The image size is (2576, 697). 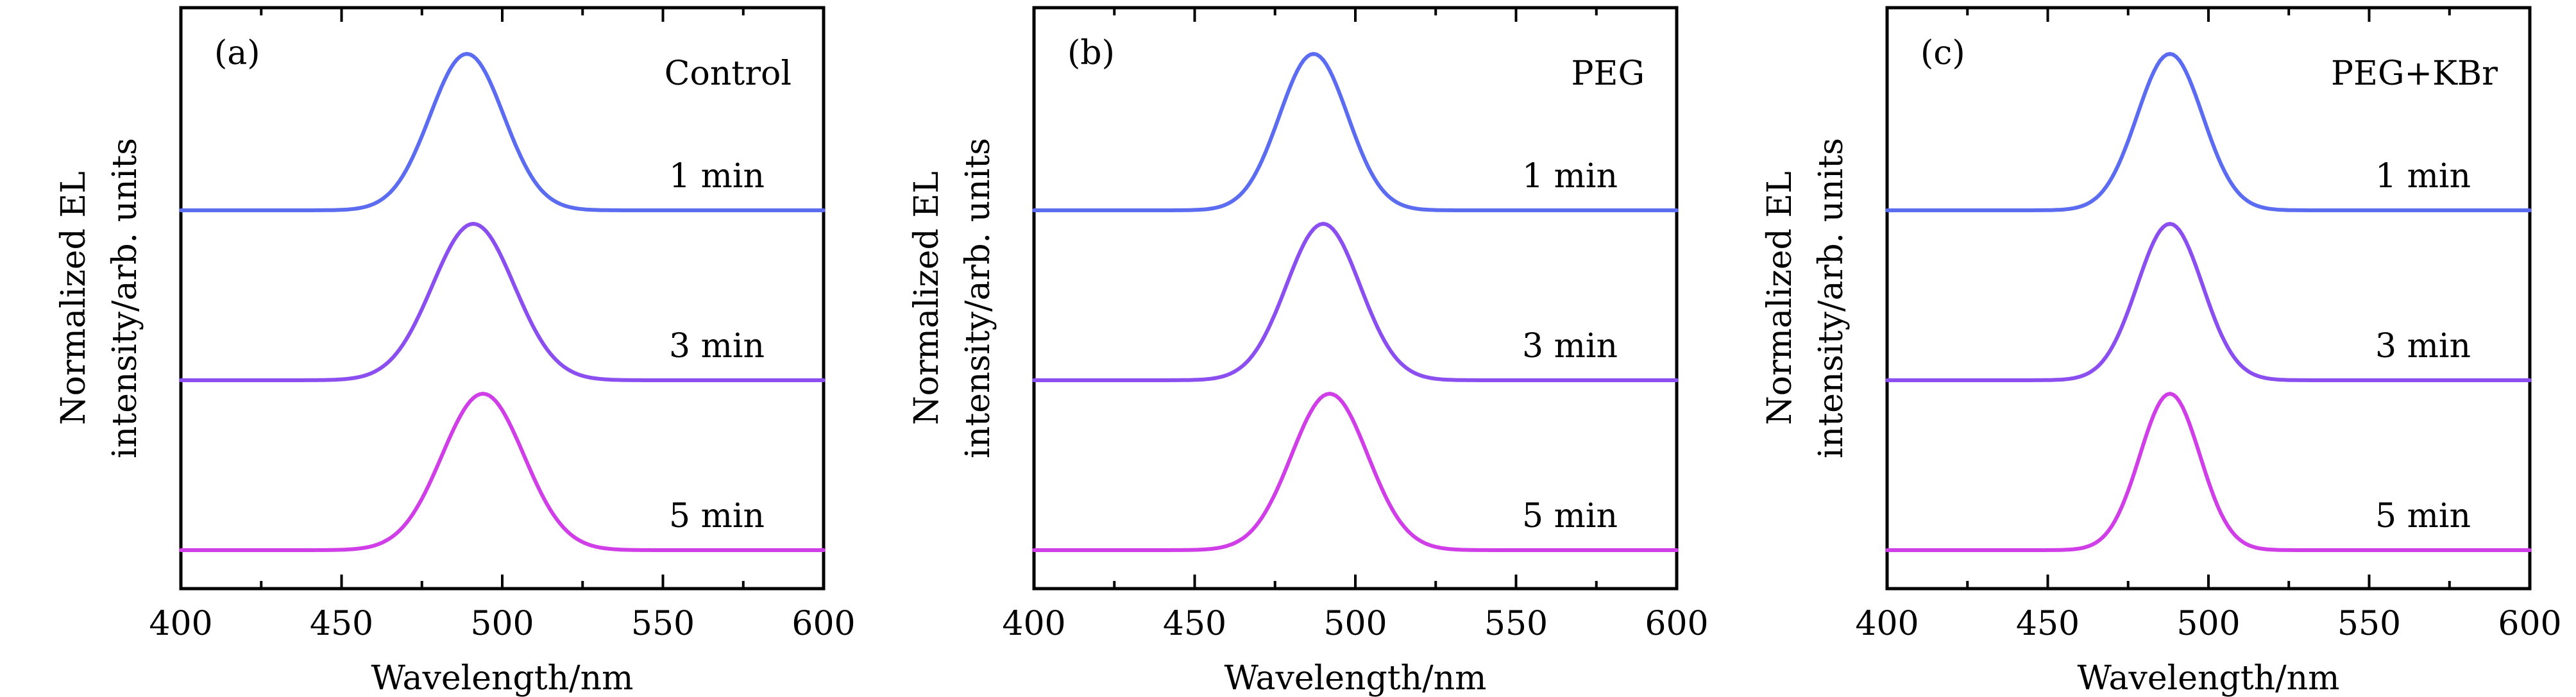 I want to click on sample-label: PEG, so click(x=1608, y=74).